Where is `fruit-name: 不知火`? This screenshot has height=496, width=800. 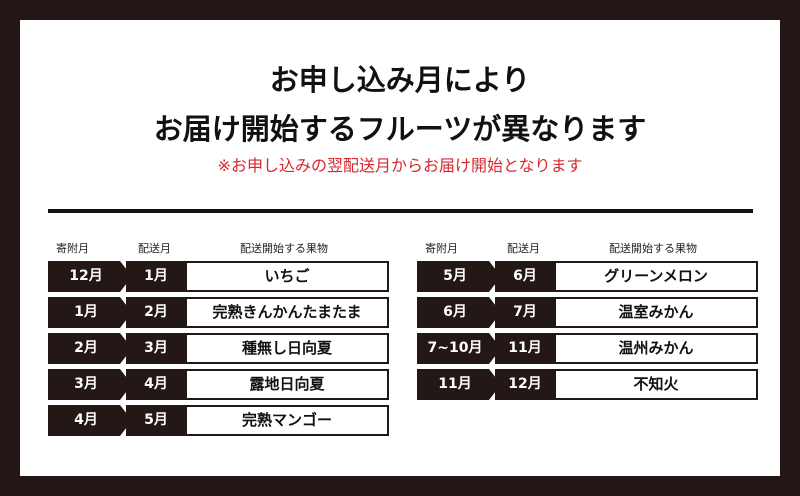 fruit-name: 不知火 is located at coordinates (656, 384).